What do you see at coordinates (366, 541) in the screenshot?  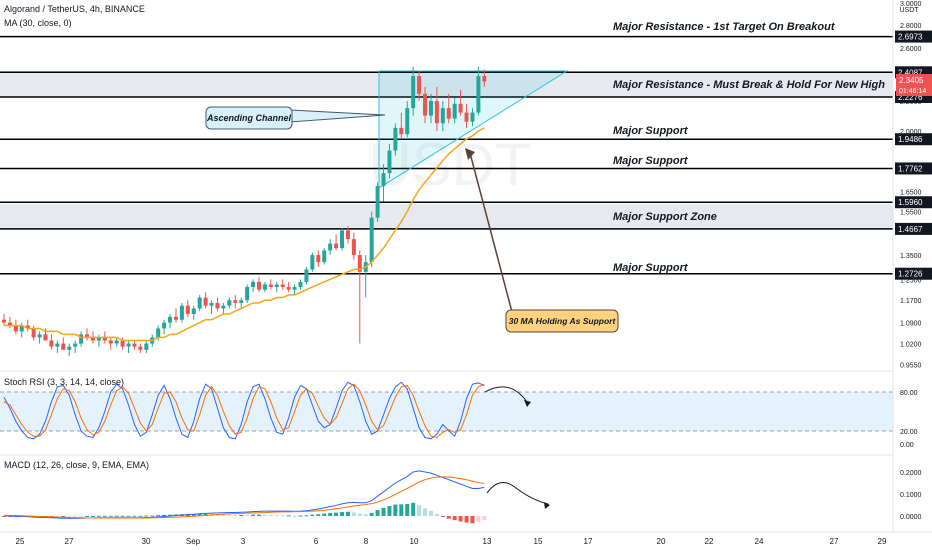 I see `time-tick: 8` at bounding box center [366, 541].